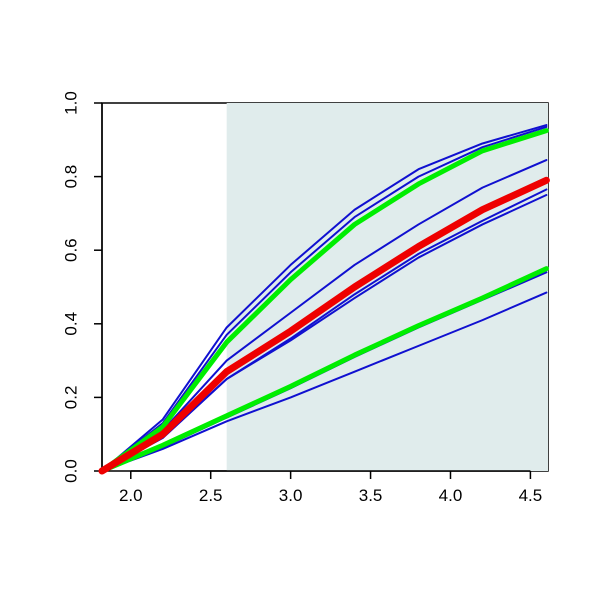  I want to click on x-tick-label: 4.0, so click(451, 495).